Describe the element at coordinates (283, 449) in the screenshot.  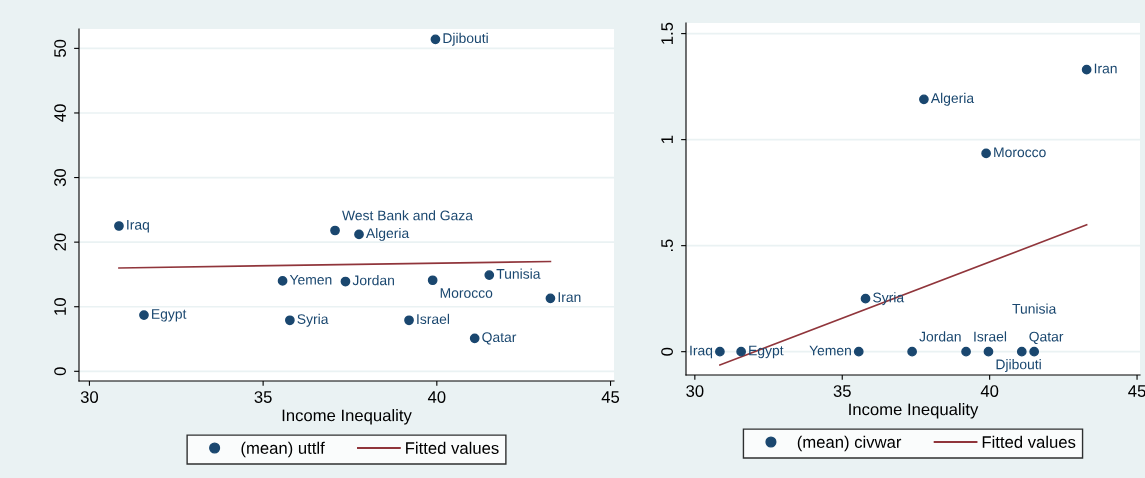
I see `legend-label: (mean) uttlf` at that location.